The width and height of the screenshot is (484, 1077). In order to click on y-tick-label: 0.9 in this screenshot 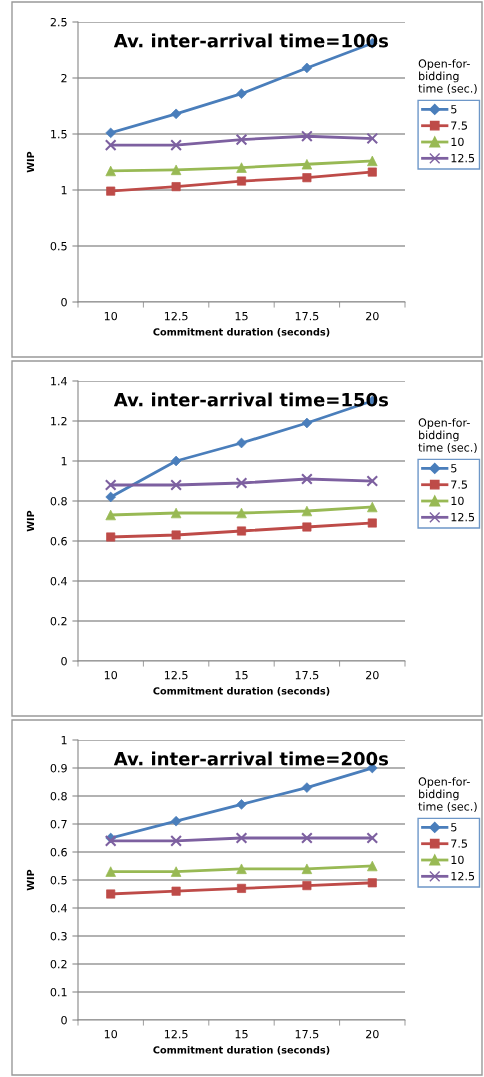, I will do `click(58, 768)`.